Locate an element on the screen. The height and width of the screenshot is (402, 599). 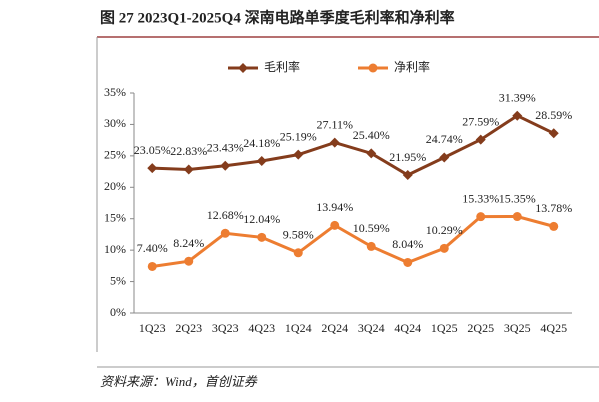
data-label: 31.39% is located at coordinates (517, 97).